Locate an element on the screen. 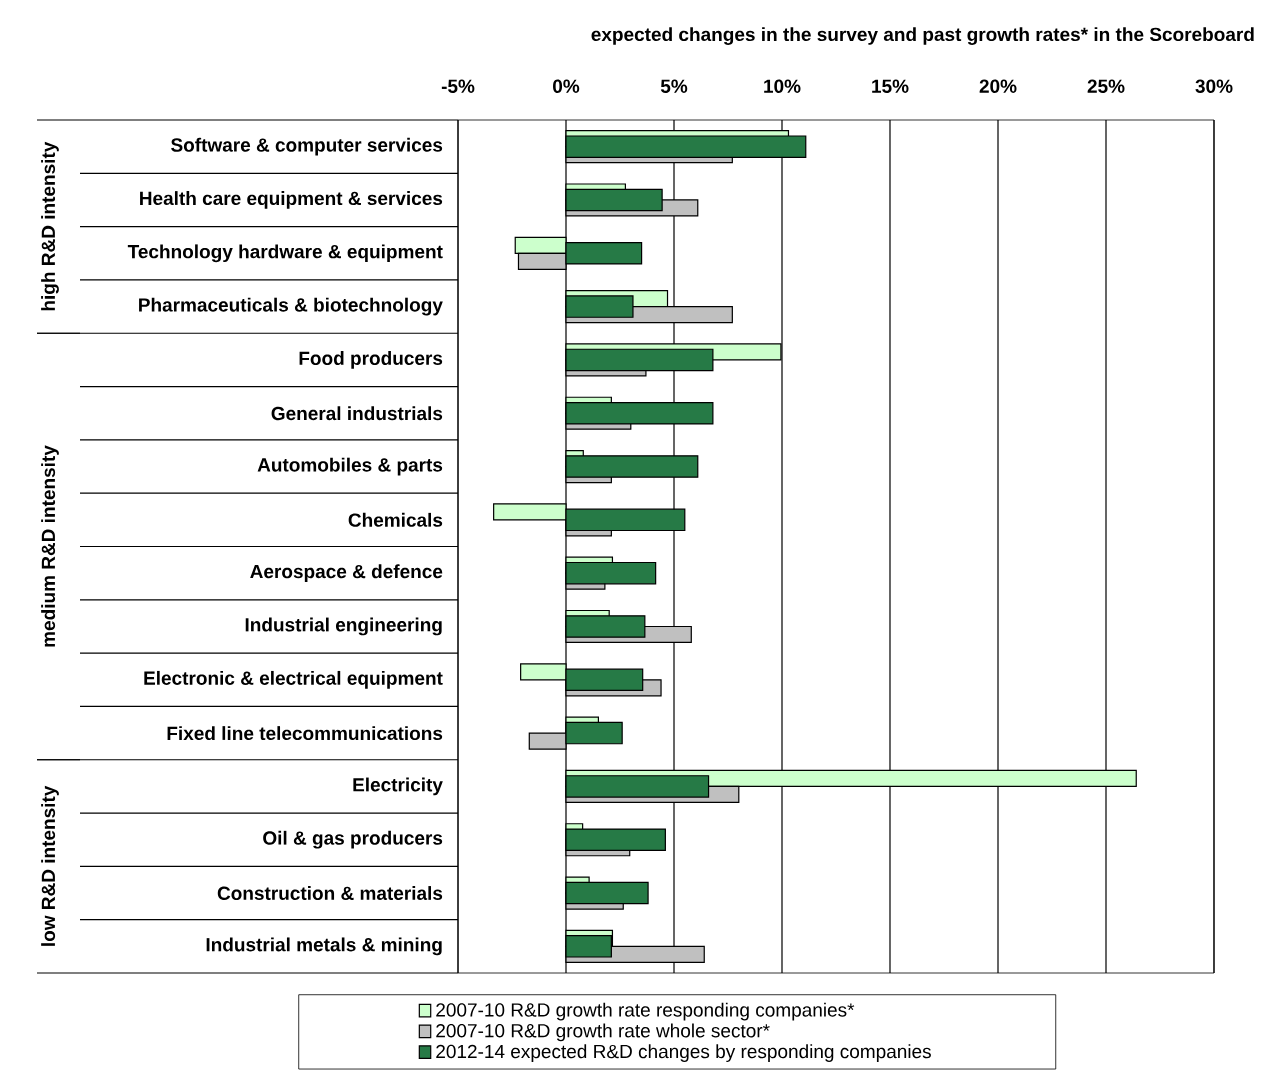 Image resolution: width=1268 pixels, height=1077 pixels. y-tick-label: Automobiles & parts is located at coordinates (350, 466).